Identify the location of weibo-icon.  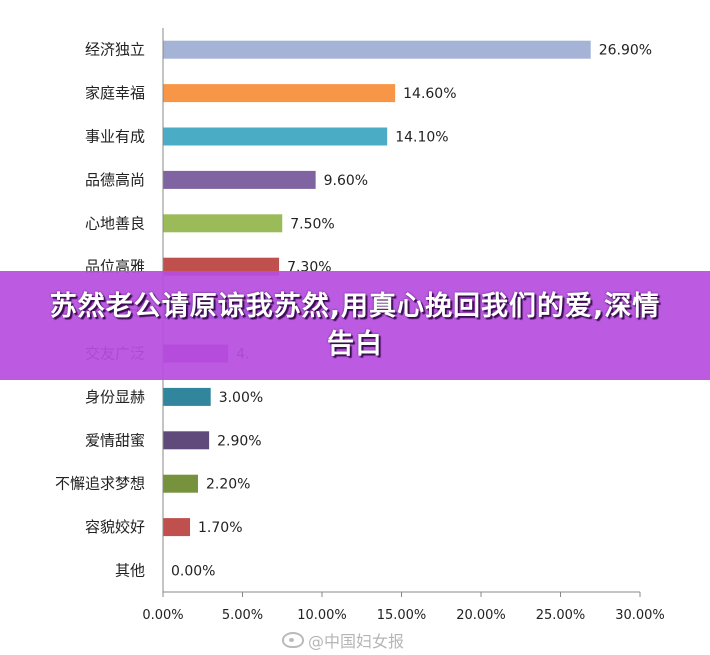
(293, 640).